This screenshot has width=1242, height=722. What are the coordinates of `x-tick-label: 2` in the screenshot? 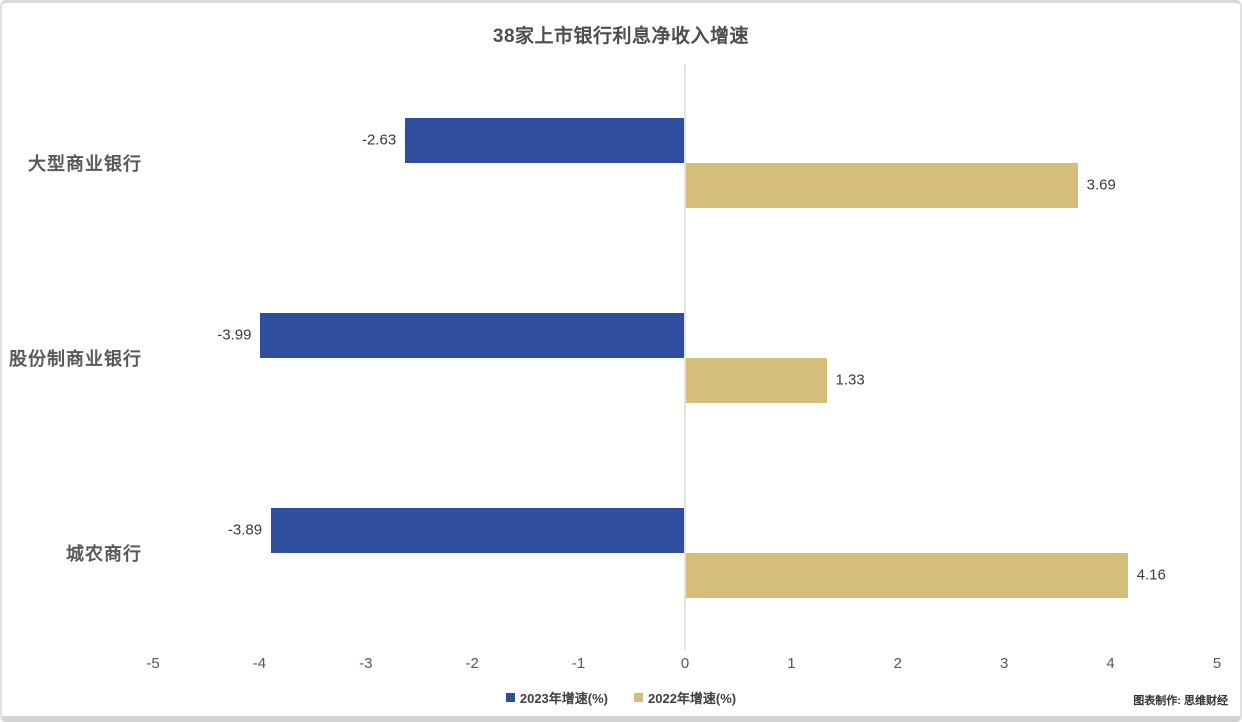 It's located at (897, 663).